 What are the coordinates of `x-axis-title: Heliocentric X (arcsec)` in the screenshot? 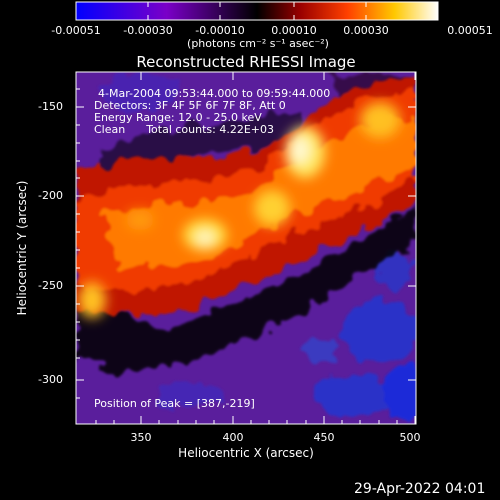 It's located at (246, 453).